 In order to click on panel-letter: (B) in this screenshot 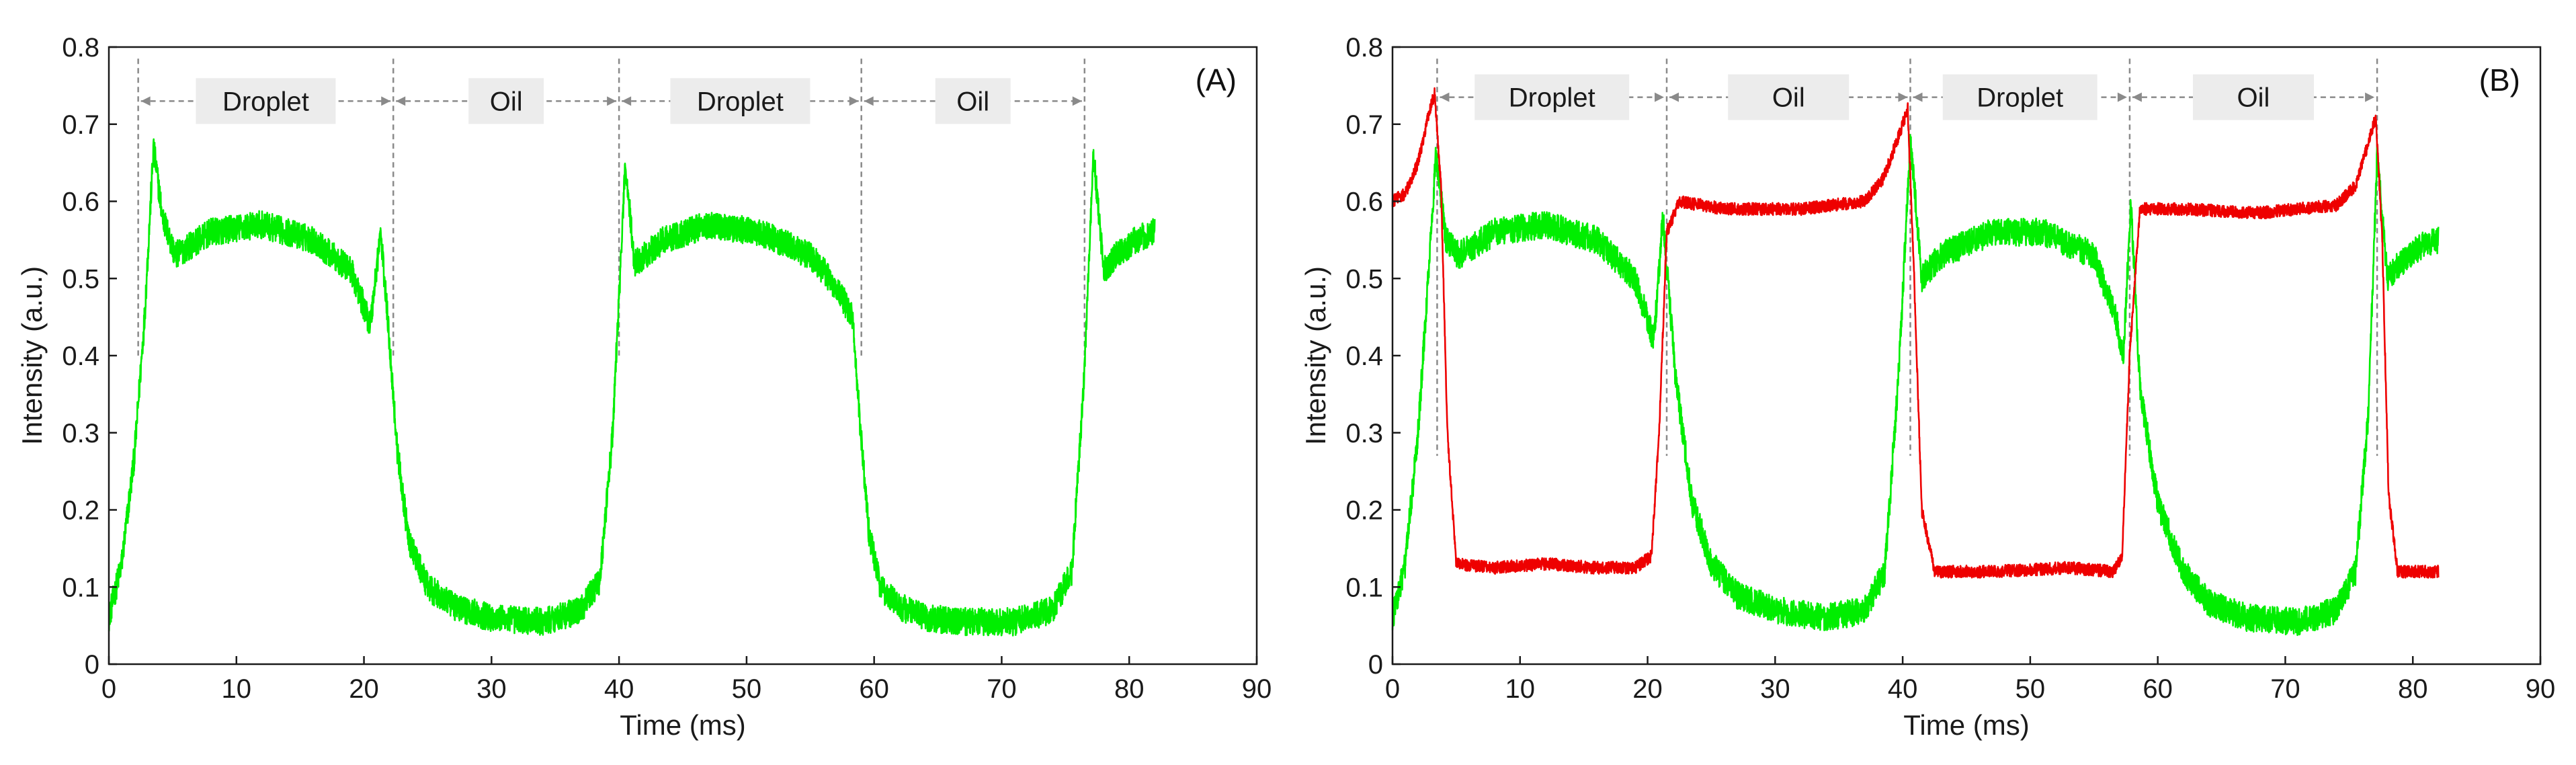, I will do `click(2499, 80)`.